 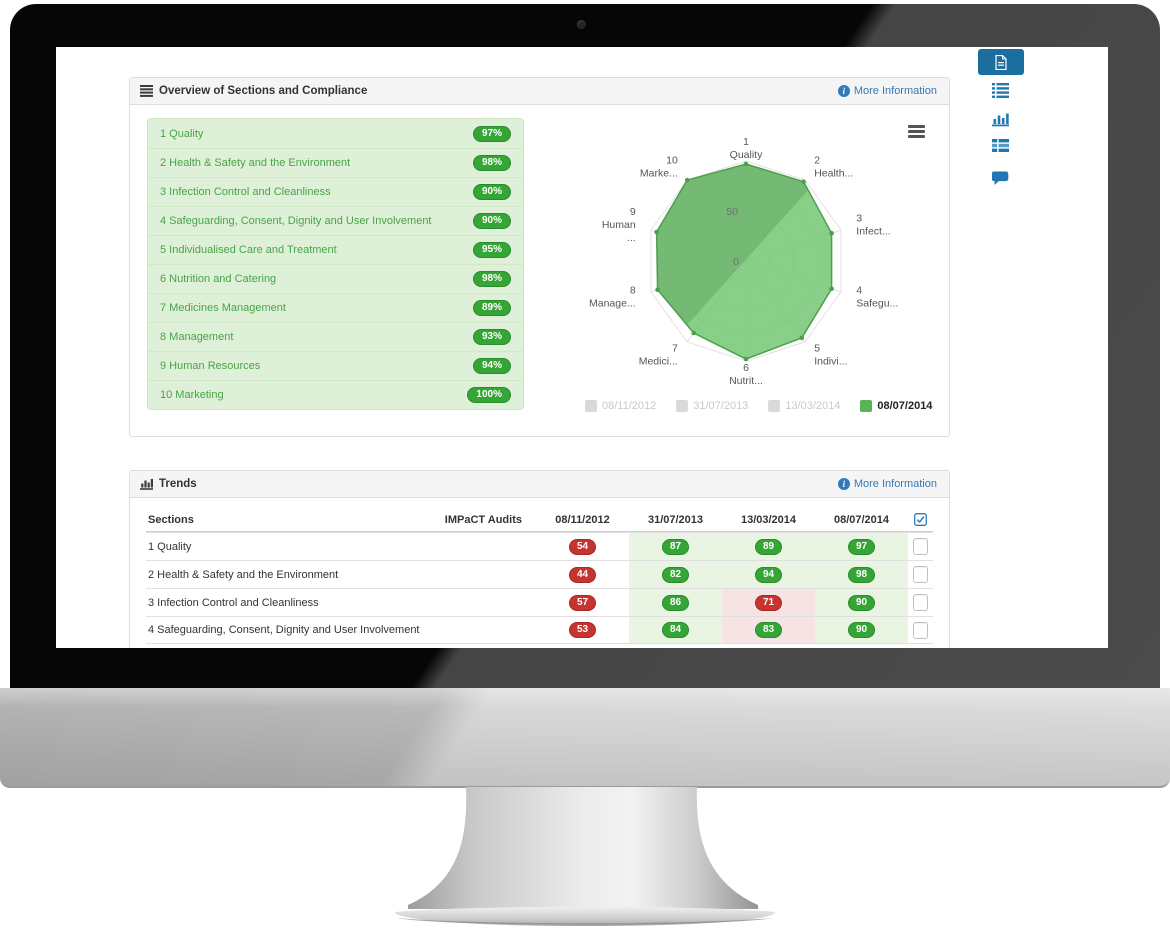 What do you see at coordinates (245, 192) in the screenshot?
I see `section-label: 3 Infection Control and Cleanliness` at bounding box center [245, 192].